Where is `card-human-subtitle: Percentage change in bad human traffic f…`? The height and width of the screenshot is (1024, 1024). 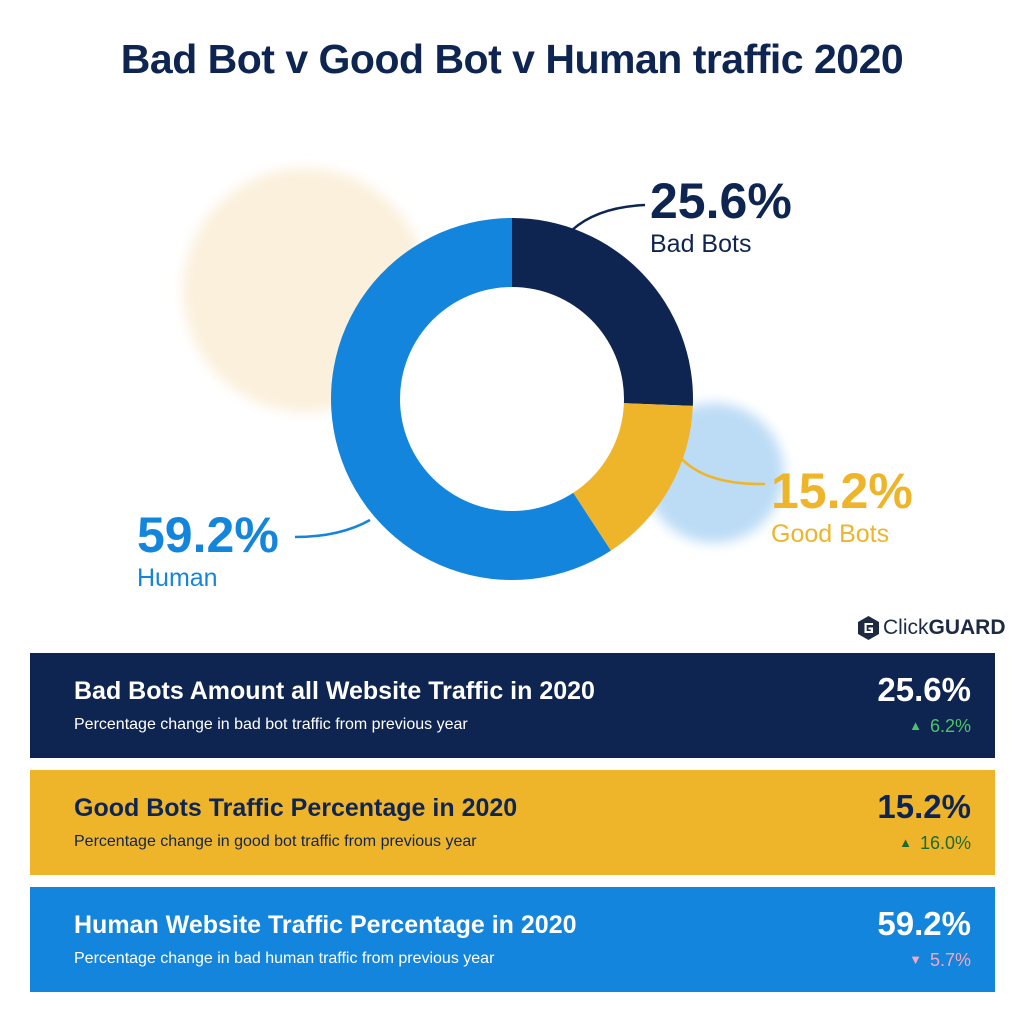
card-human-subtitle: Percentage change in bad human traffic f… is located at coordinates (284, 958).